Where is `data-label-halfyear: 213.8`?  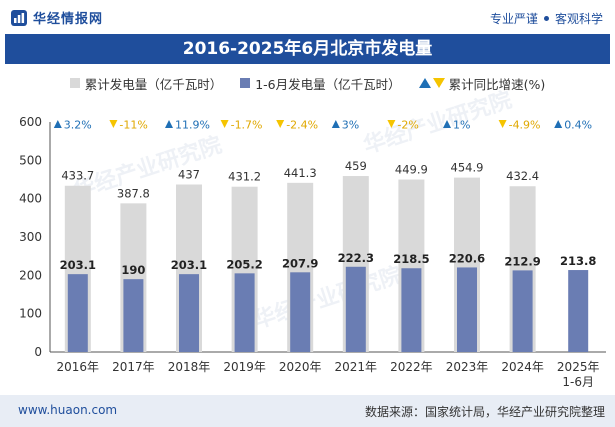
data-label-halfyear: 213.8 is located at coordinates (578, 261).